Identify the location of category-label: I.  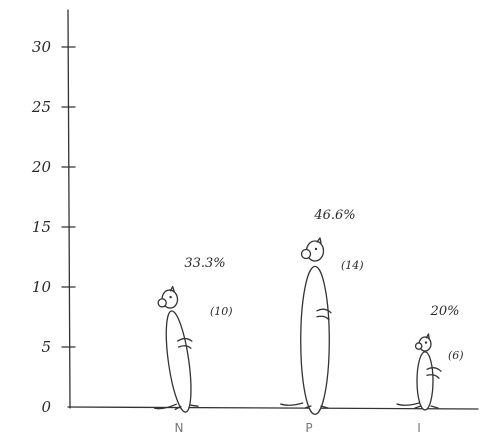
(419, 428).